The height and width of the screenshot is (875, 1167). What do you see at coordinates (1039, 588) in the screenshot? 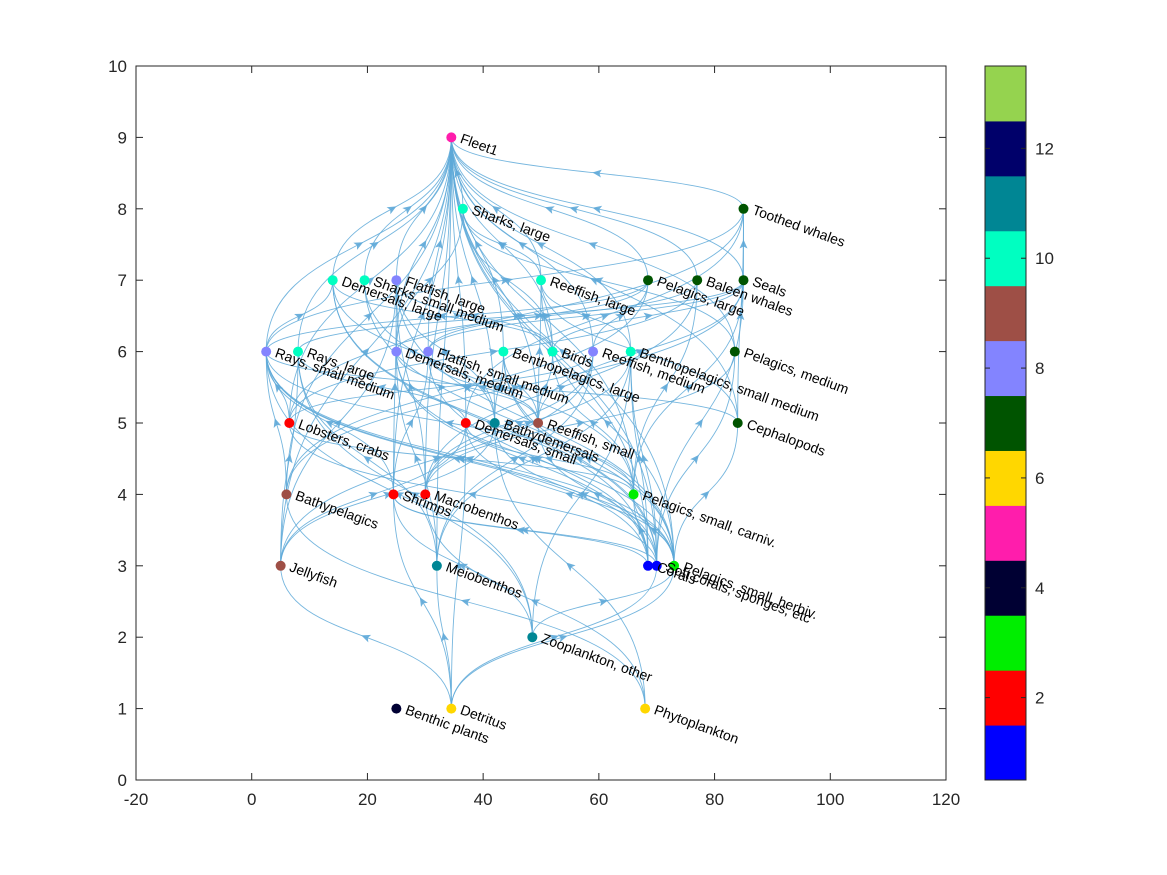
I see `colorbar-tick-label: 4` at bounding box center [1039, 588].